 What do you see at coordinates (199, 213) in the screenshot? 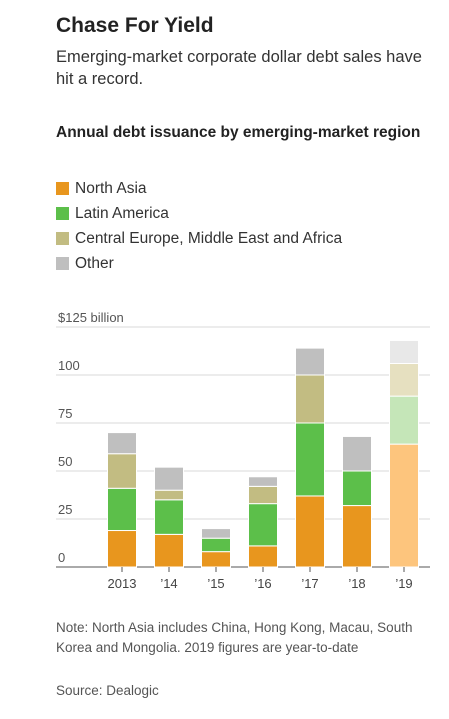
I see `legend-item-latin-america: Latin America` at bounding box center [199, 213].